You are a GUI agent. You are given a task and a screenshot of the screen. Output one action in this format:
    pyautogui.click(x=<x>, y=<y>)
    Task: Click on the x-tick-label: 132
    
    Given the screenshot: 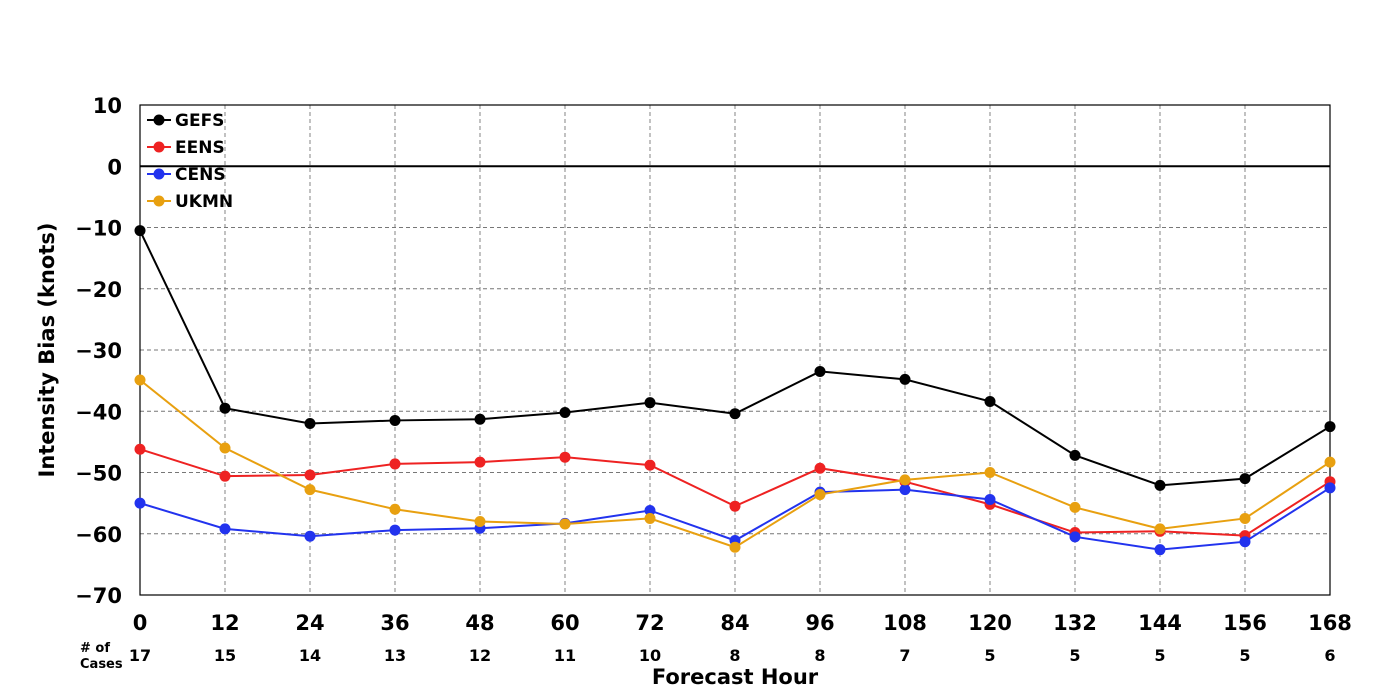 What is the action you would take?
    pyautogui.click(x=1075, y=623)
    